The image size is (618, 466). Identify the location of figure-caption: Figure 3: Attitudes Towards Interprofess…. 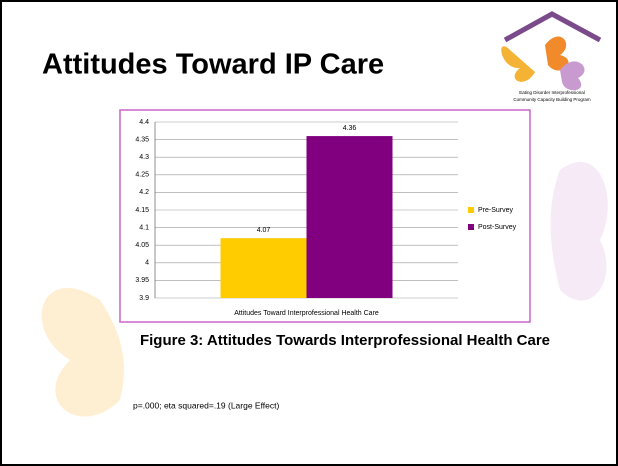
(345, 340).